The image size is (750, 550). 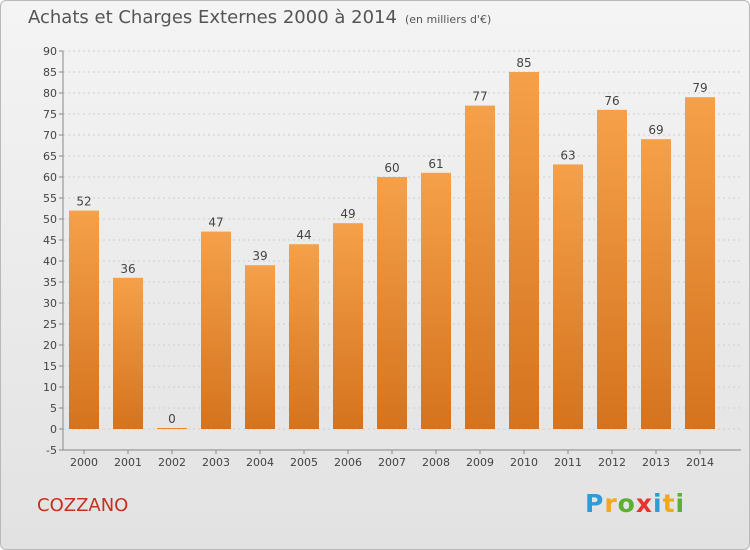 I want to click on y-tick-label: 20, so click(x=50, y=345).